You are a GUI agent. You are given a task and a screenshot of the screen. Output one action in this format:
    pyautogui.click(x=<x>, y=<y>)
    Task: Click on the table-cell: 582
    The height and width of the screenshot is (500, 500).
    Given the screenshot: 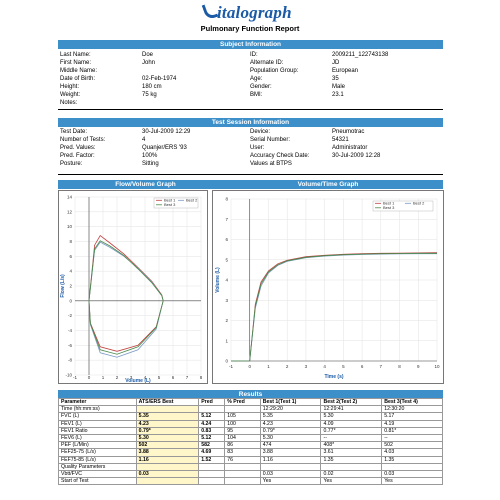 What is the action you would take?
    pyautogui.click(x=212, y=445)
    